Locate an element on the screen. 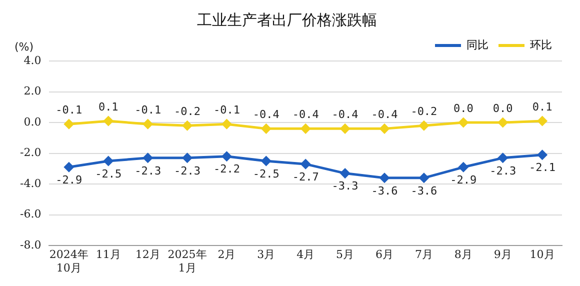 The height and width of the screenshot is (286, 580). x-tick-label: 2月 is located at coordinates (227, 255).